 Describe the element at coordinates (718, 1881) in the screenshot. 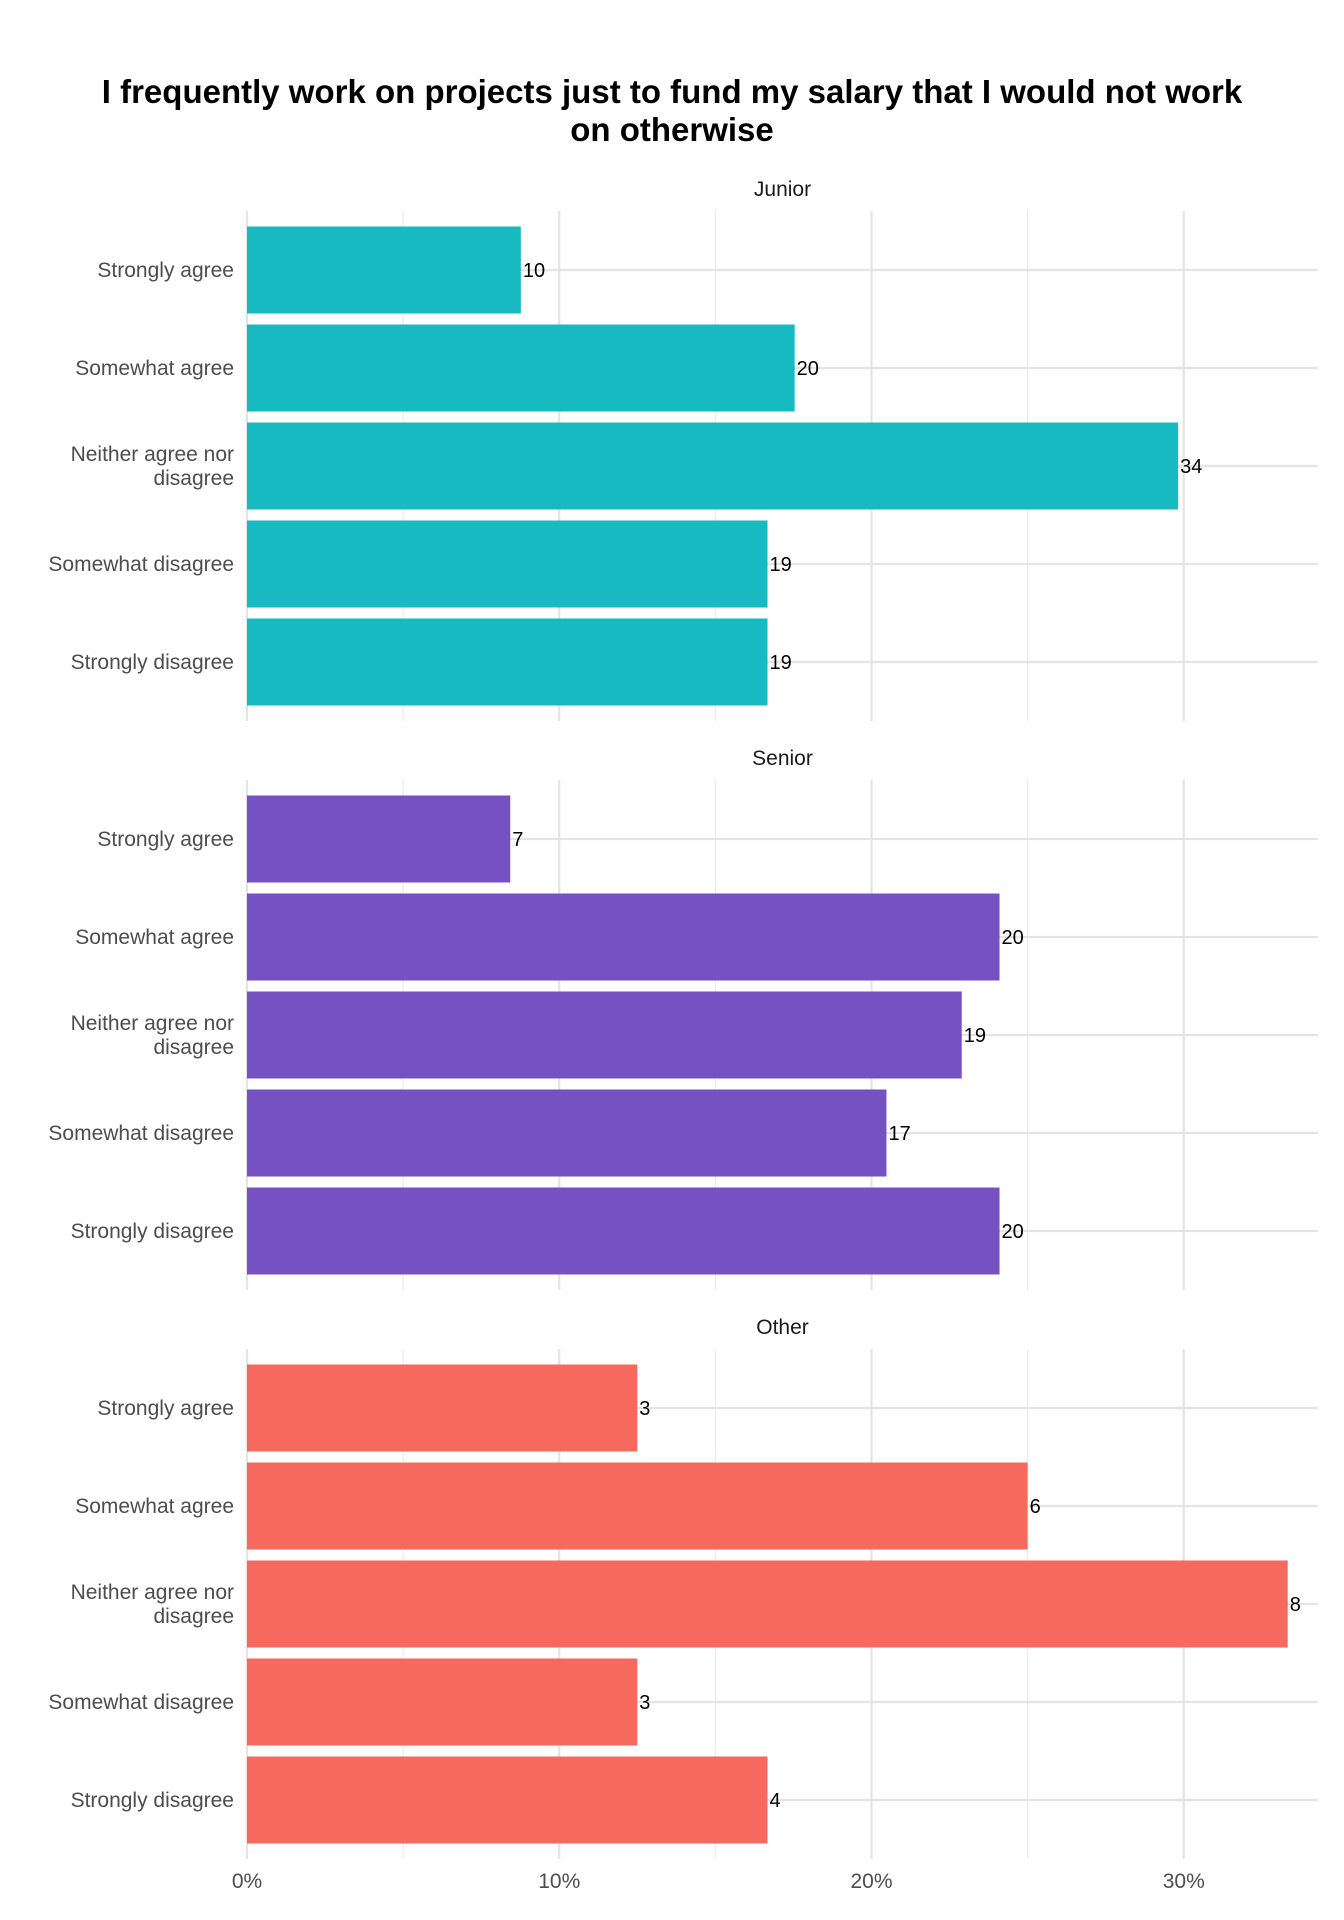

I see `x-axis: 0% 10% 20% 30%` at that location.